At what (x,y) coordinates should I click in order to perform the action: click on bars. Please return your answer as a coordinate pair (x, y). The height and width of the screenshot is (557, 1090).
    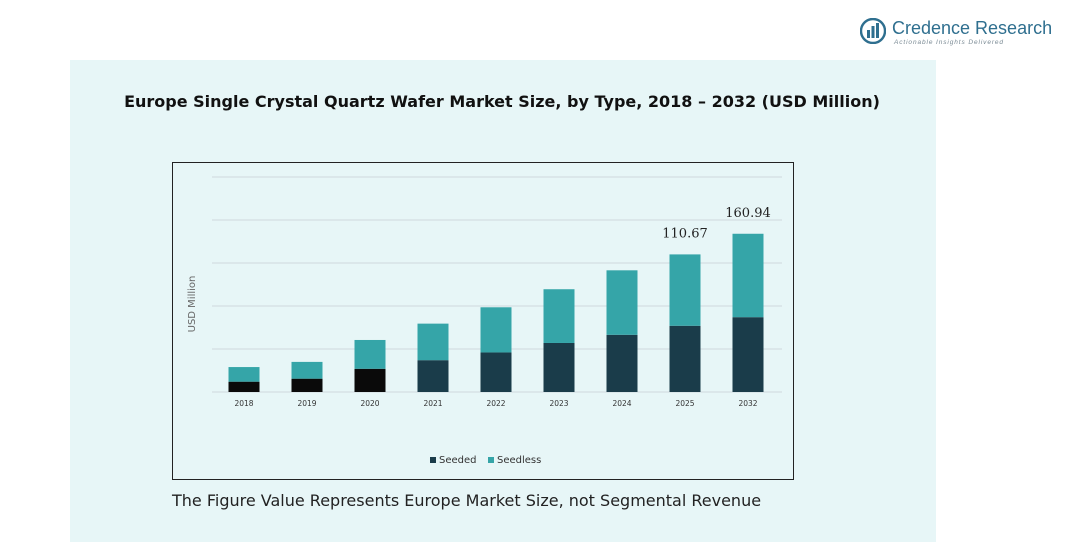
    Looking at the image, I should click on (496, 312).